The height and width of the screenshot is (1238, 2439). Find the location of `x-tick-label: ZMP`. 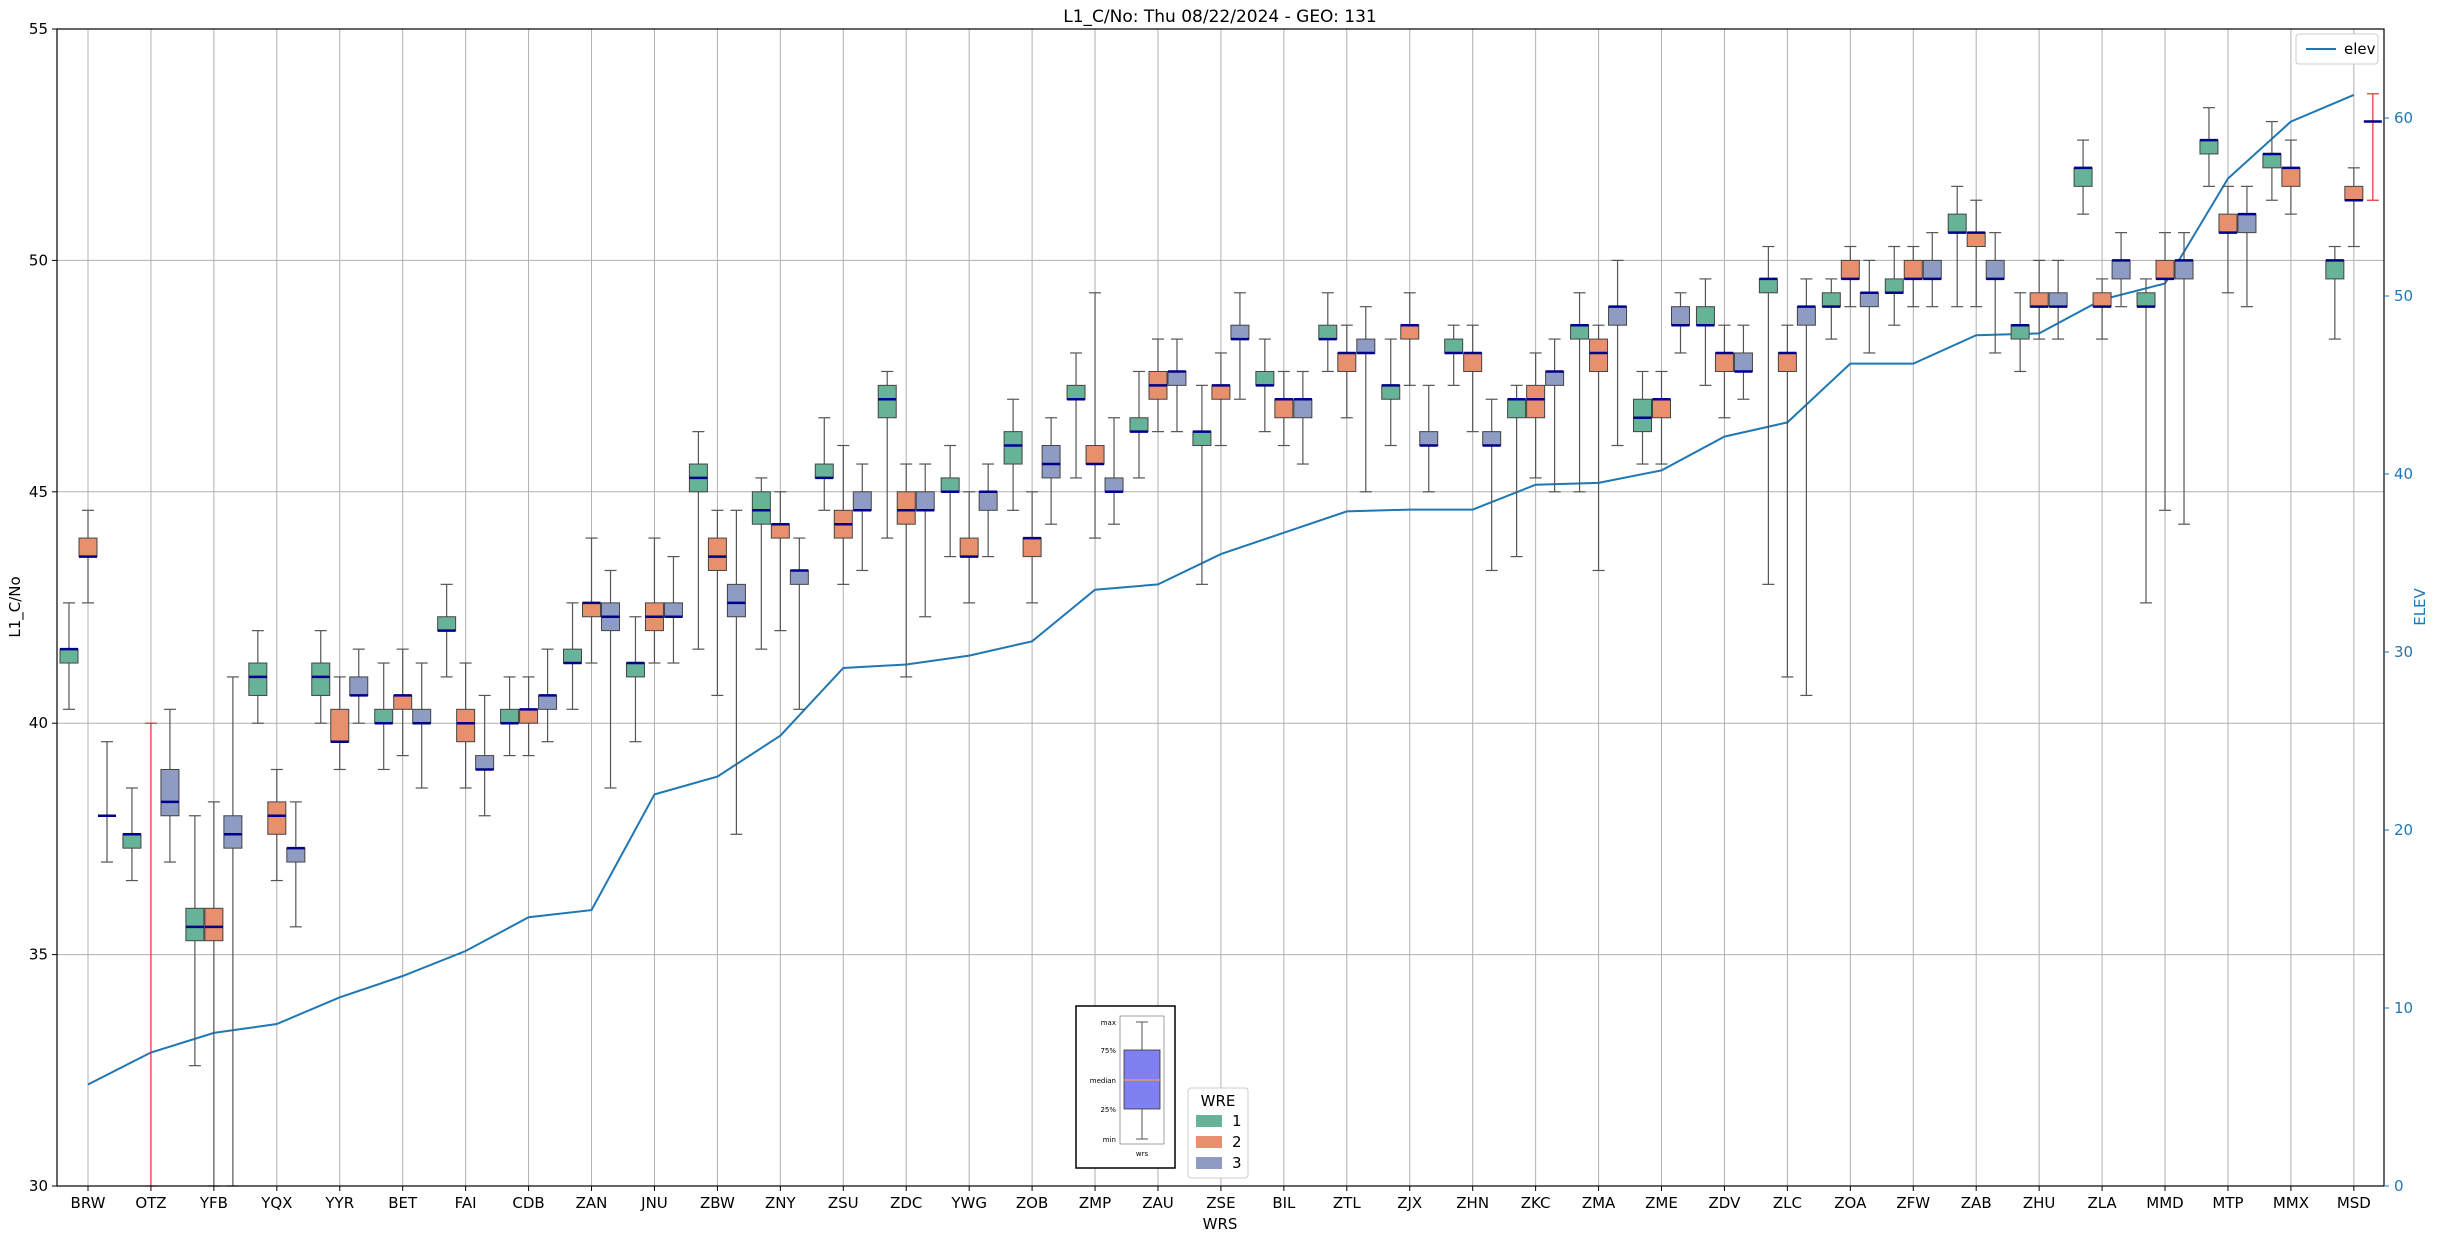

x-tick-label: ZMP is located at coordinates (1095, 1203).